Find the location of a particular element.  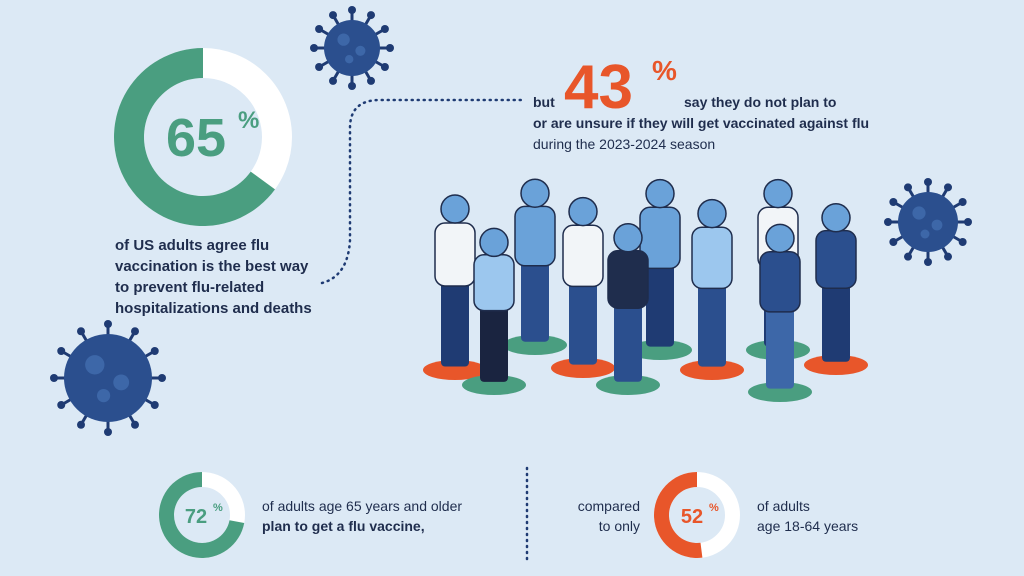

younger-unit: % is located at coordinates (714, 508).